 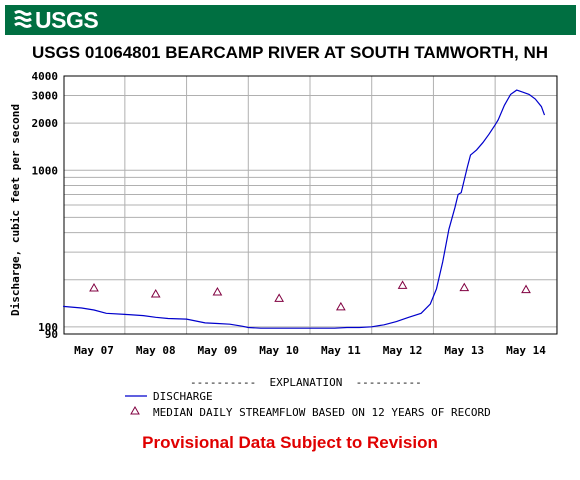 What do you see at coordinates (45, 96) in the screenshot?
I see `y-tick-label: 3000` at bounding box center [45, 96].